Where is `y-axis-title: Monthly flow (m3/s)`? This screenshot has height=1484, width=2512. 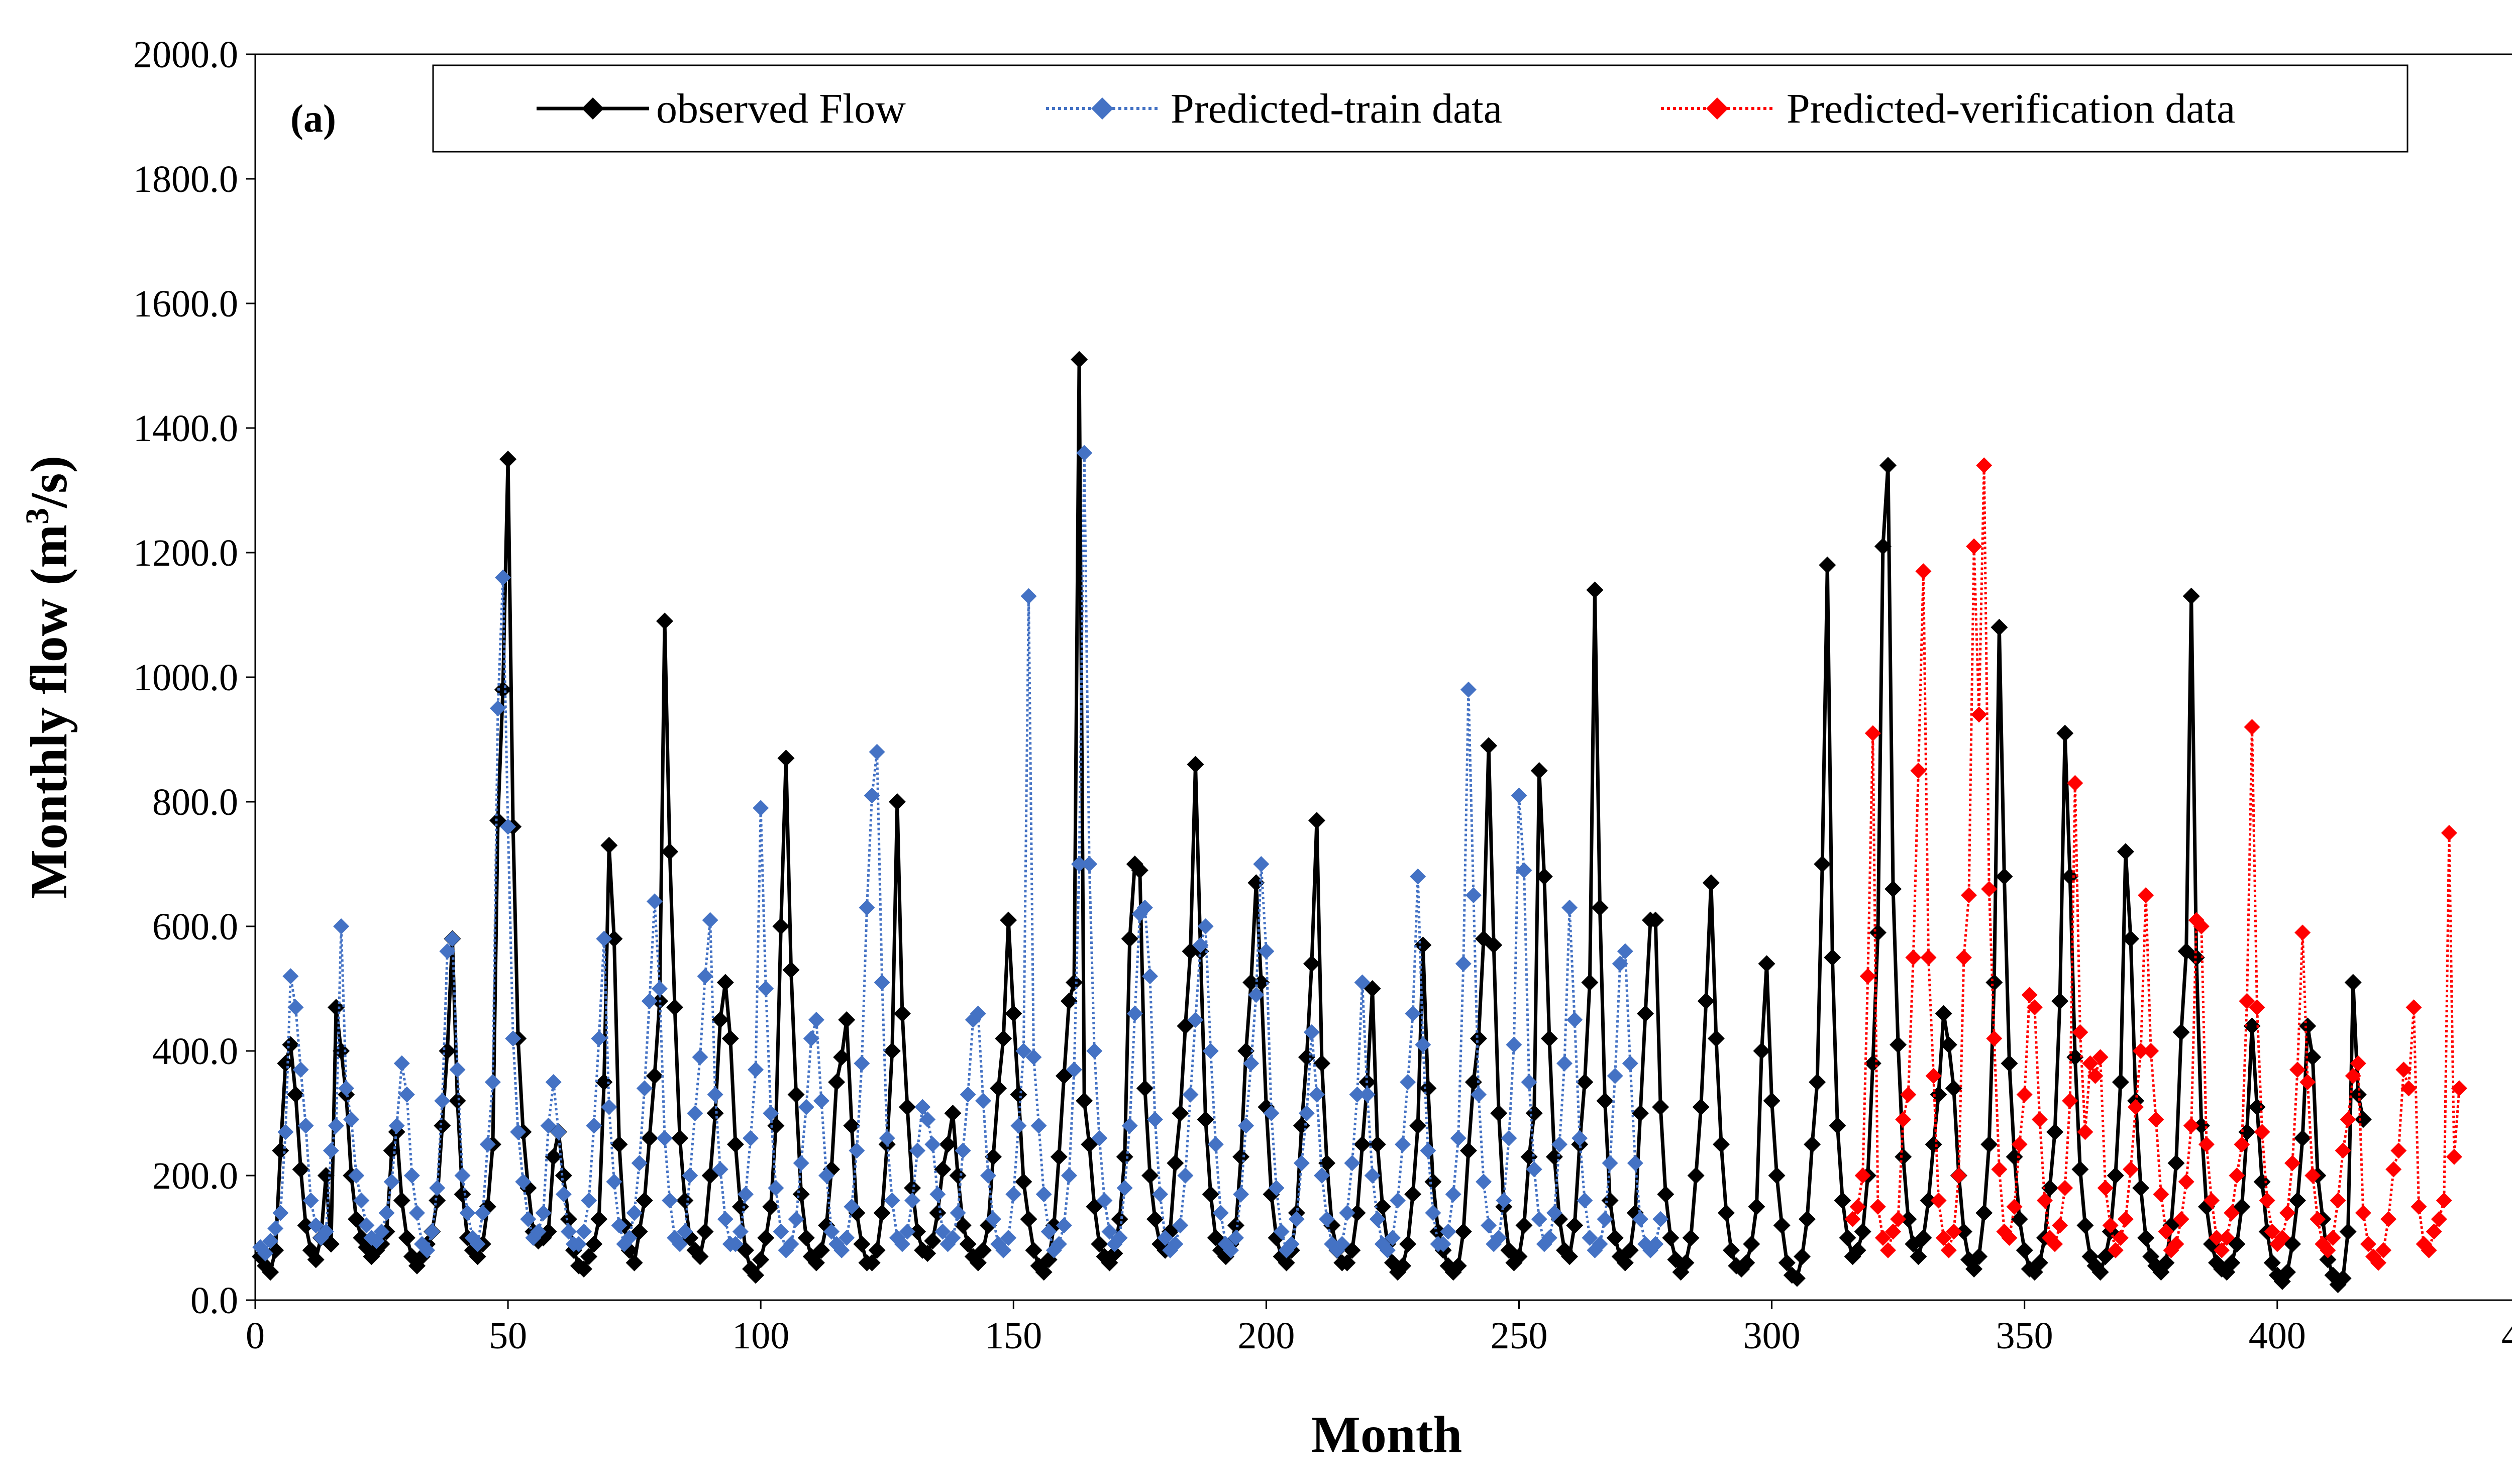
y-axis-title: Monthly flow (m3/s) is located at coordinates (48, 677).